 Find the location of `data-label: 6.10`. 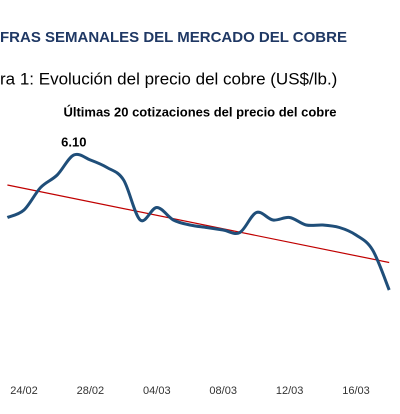

data-label: 6.10 is located at coordinates (73, 141).